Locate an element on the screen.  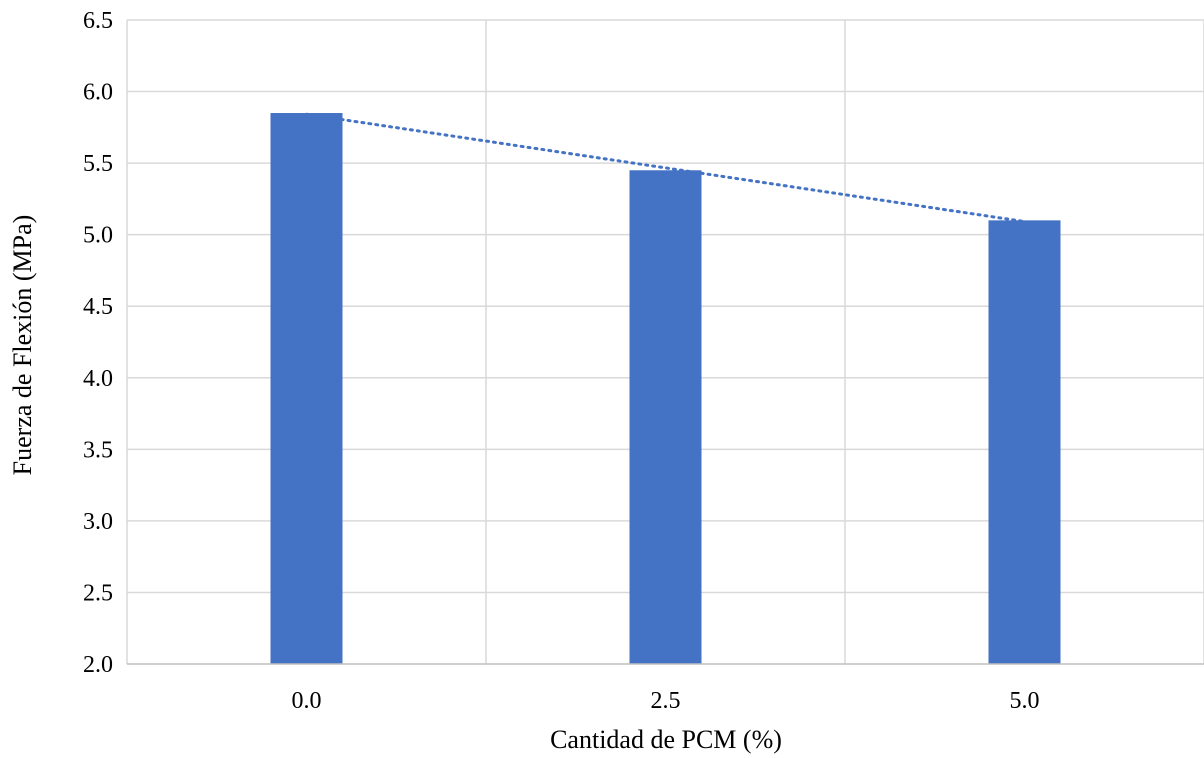
y-tick-label: 5.0 is located at coordinates (98, 236).